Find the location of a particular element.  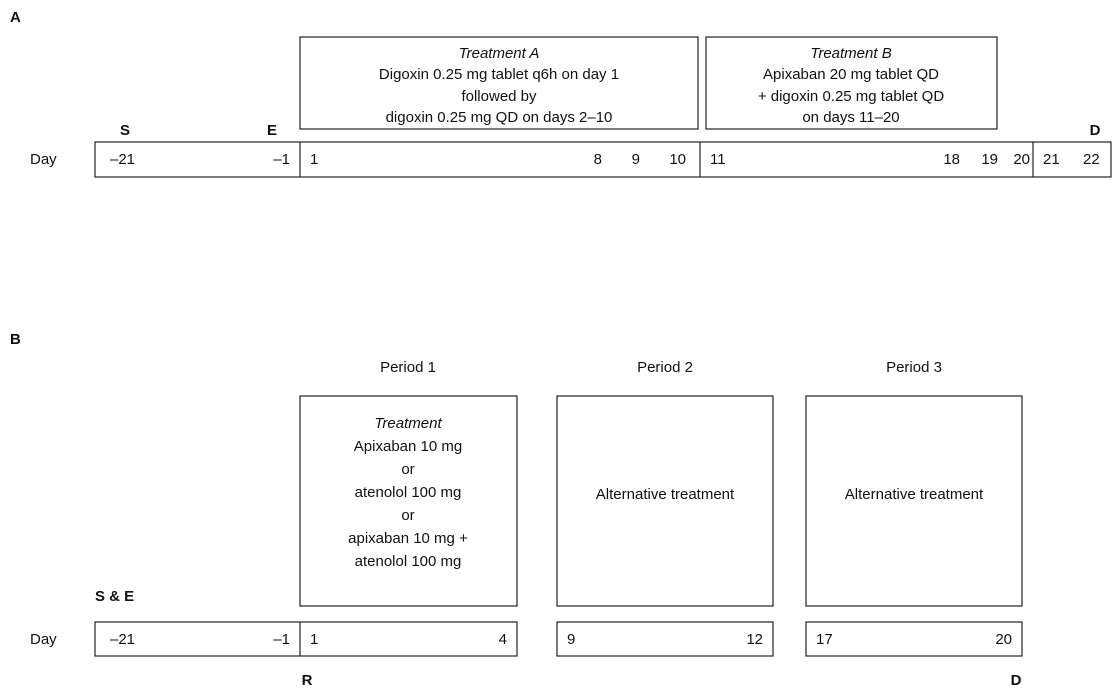

day-number: 18 is located at coordinates (951, 159).